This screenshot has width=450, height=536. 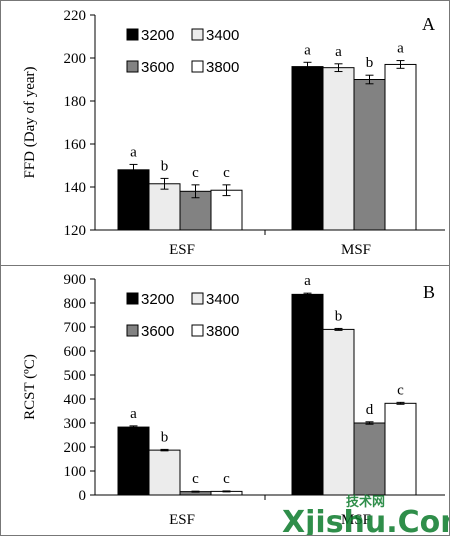 What do you see at coordinates (157, 67) in the screenshot?
I see `panel-a-legend-label: 3600` at bounding box center [157, 67].